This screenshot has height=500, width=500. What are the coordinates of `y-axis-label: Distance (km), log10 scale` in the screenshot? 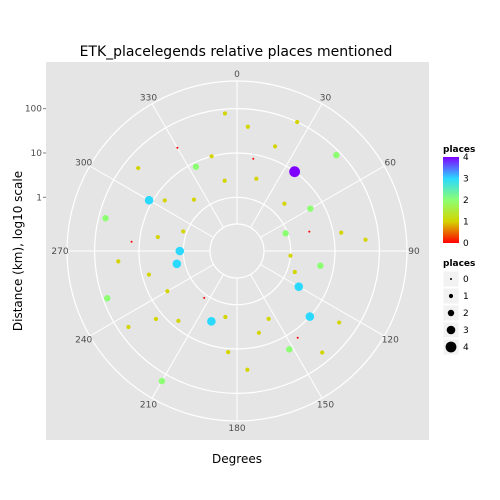 It's located at (18, 251).